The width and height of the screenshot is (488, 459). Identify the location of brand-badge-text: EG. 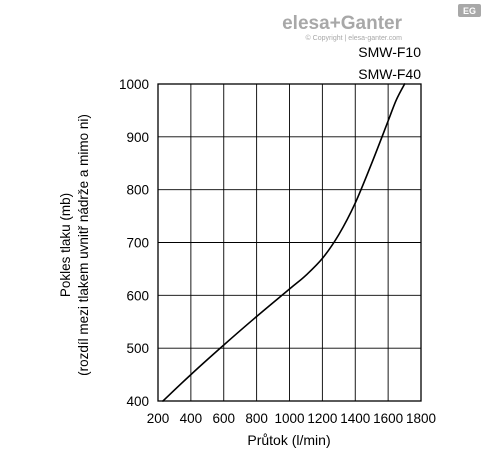
(469, 11).